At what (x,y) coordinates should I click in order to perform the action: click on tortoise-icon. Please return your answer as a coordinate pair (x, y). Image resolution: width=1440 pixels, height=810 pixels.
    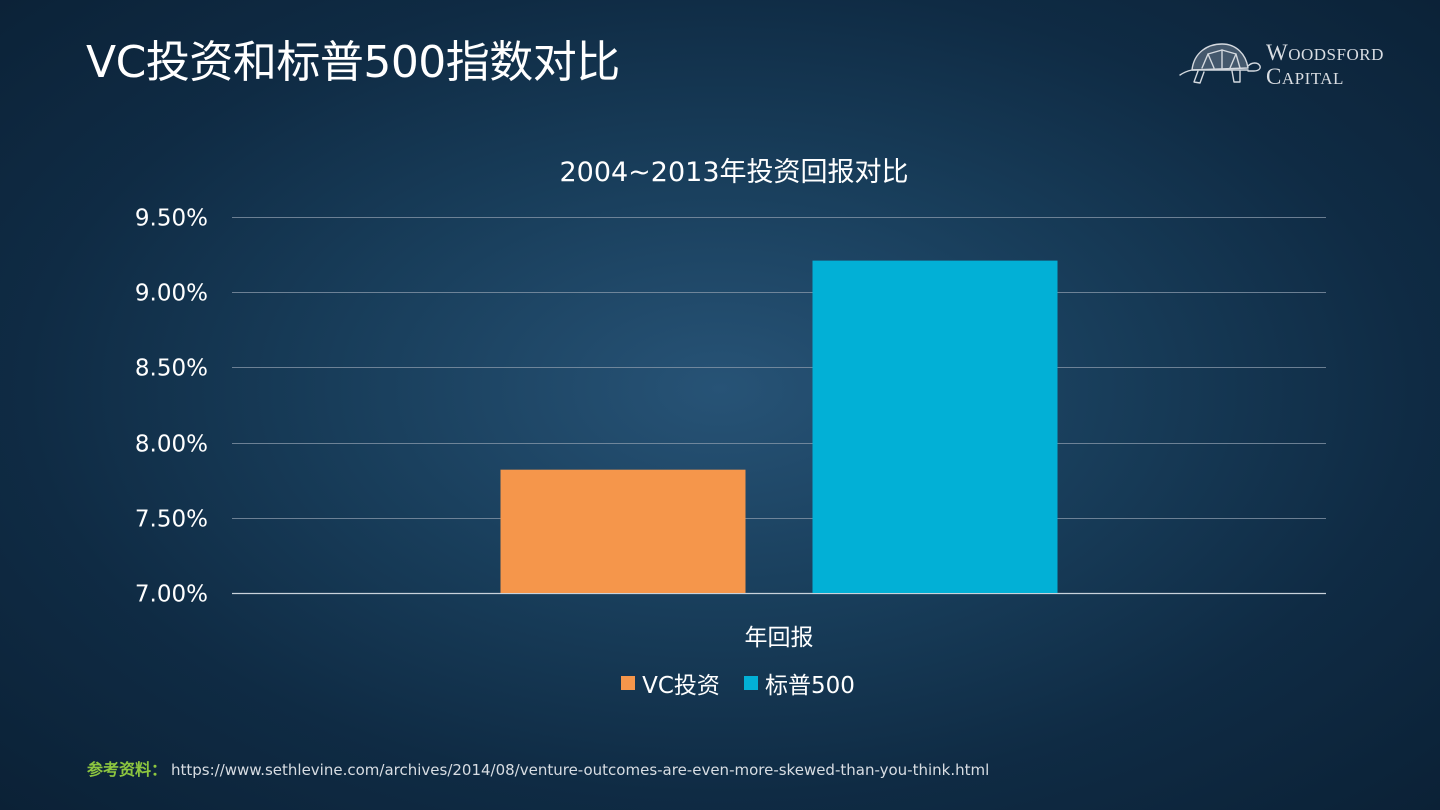
    Looking at the image, I should click on (1220, 63).